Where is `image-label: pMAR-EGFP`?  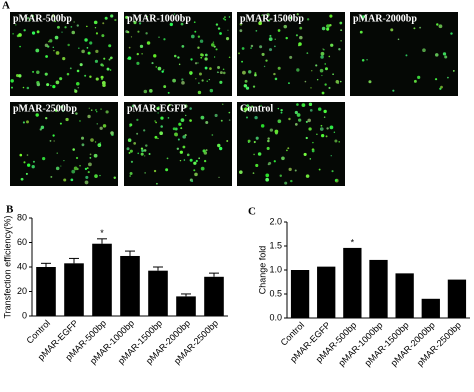
image-label: pMAR-EGFP is located at coordinates (156, 108).